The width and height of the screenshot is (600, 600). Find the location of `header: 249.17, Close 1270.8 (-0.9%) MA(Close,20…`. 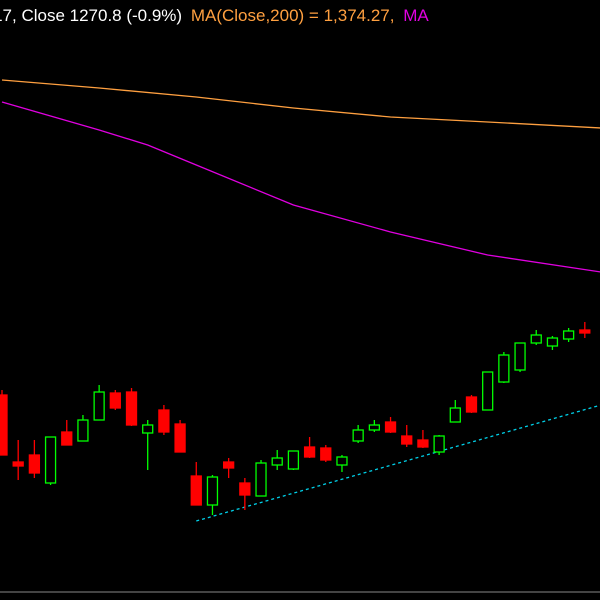

header: 249.17, Close 1270.8 (-0.9%) MA(Close,20… is located at coordinates (214, 15).